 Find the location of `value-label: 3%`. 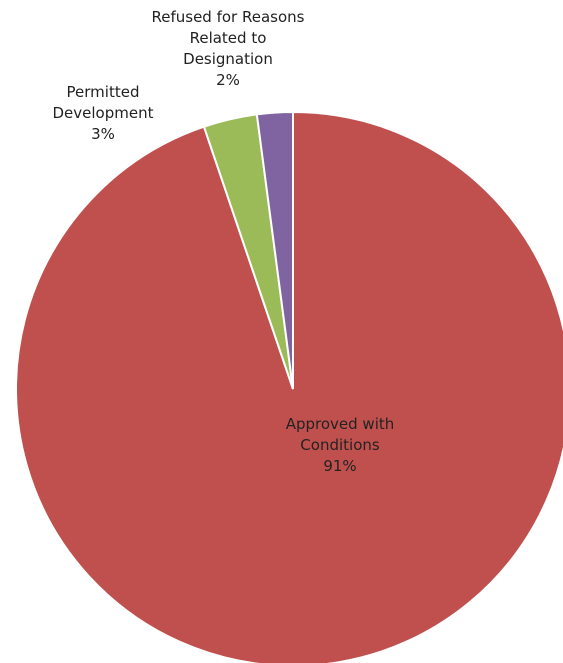

value-label: 3% is located at coordinates (103, 134).